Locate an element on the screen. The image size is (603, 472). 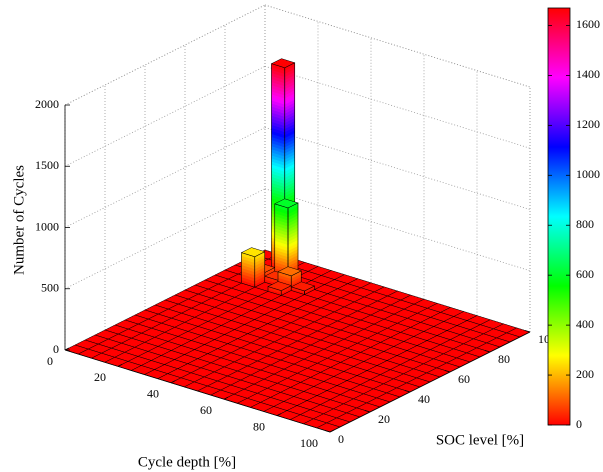
y-axis-label: SOC level [%] is located at coordinates (480, 440).